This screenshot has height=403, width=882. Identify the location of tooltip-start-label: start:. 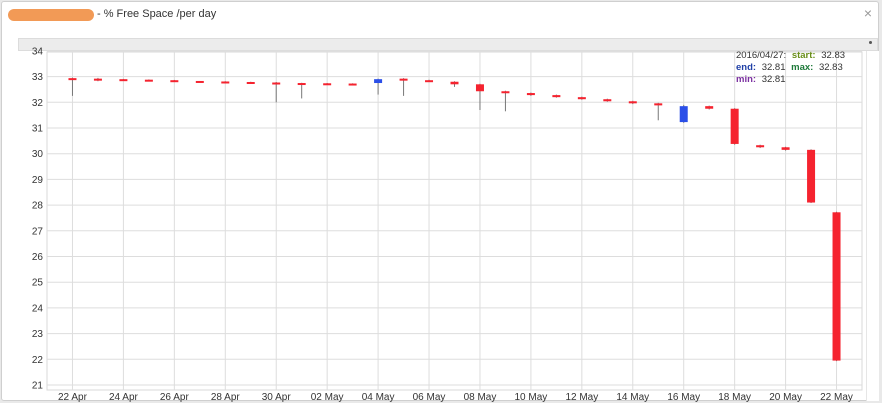
(804, 55).